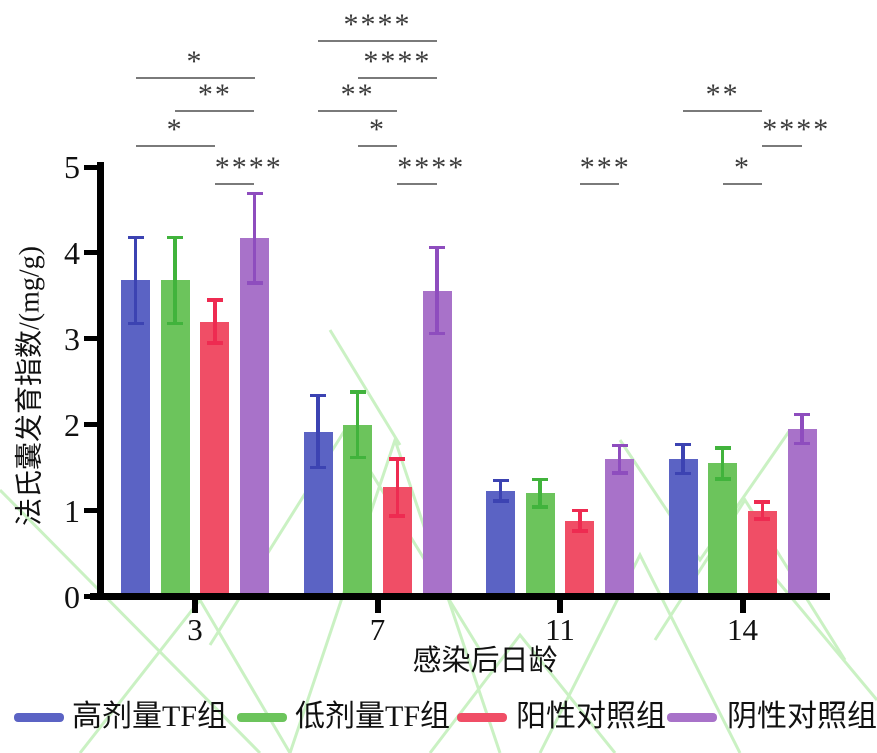  Describe the element at coordinates (30, 386) in the screenshot. I see `y-axis-title: 法氏囊发育指数/(mg/g)` at that location.